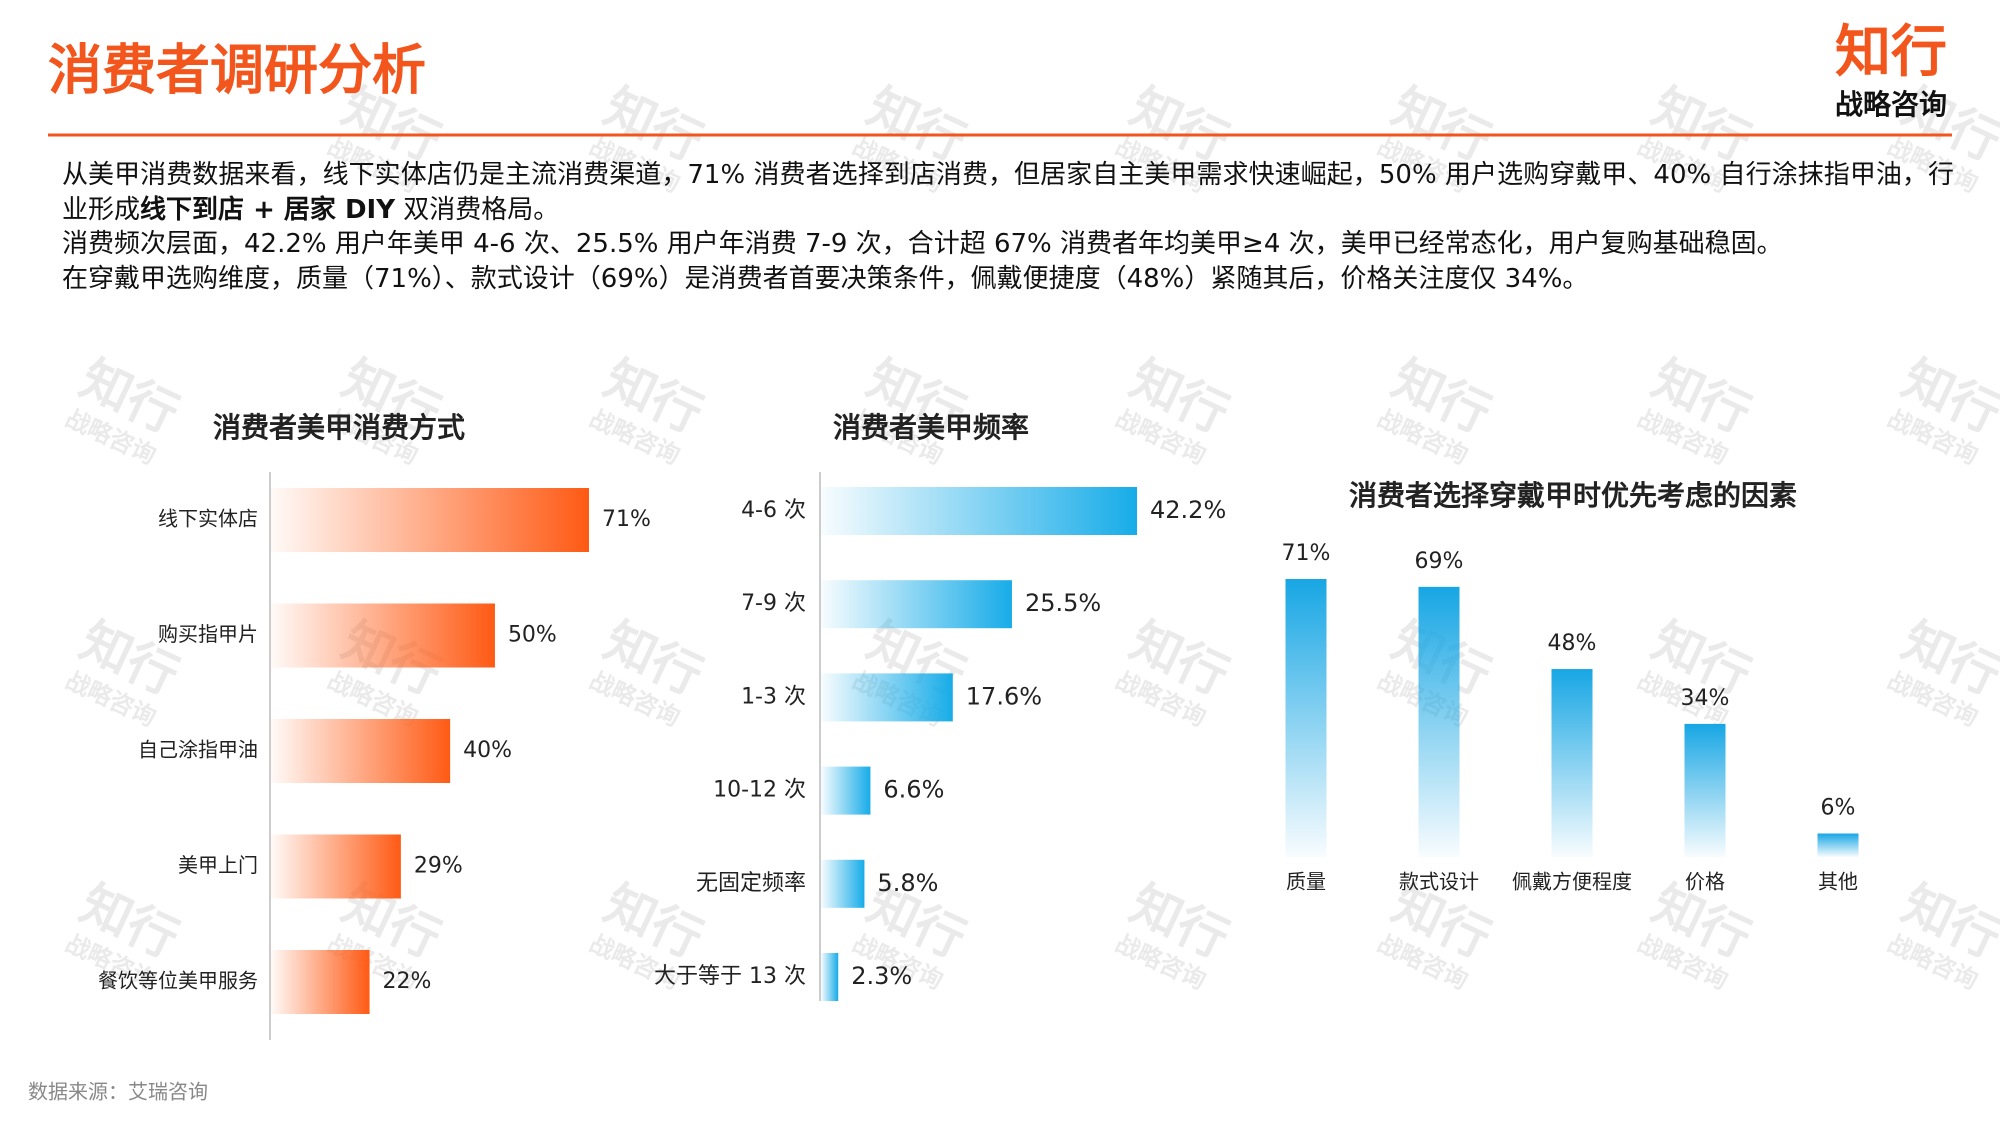 The width and height of the screenshot is (2000, 1125). What do you see at coordinates (1004, 696) in the screenshot?
I see `value-label: 17.6%` at bounding box center [1004, 696].